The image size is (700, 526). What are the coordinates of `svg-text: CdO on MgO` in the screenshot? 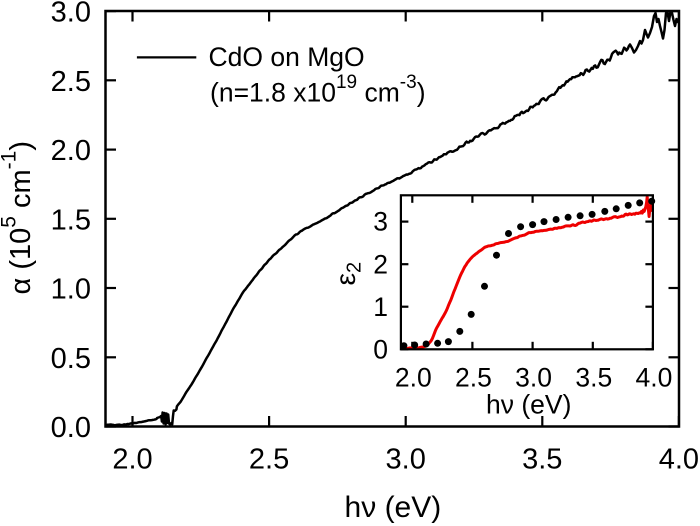 It's located at (287, 57).